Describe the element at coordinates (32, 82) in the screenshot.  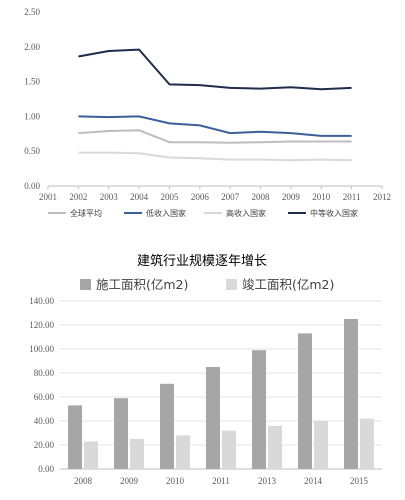
I see `y-tick-label: 1.50` at that location.